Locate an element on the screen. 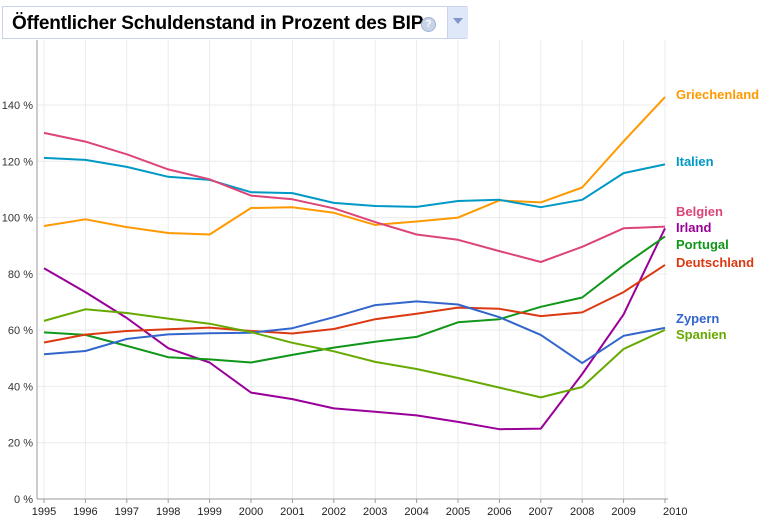  series-line-italien is located at coordinates (354, 182).